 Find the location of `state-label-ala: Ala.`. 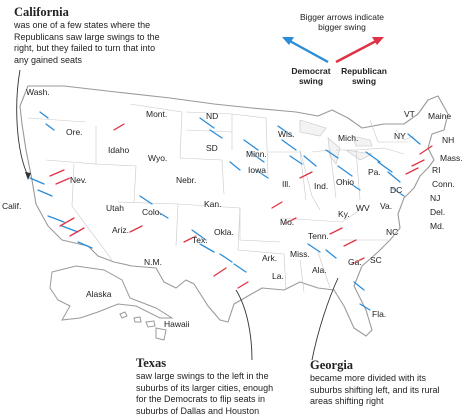

state-label-ala: Ala. is located at coordinates (319, 270).